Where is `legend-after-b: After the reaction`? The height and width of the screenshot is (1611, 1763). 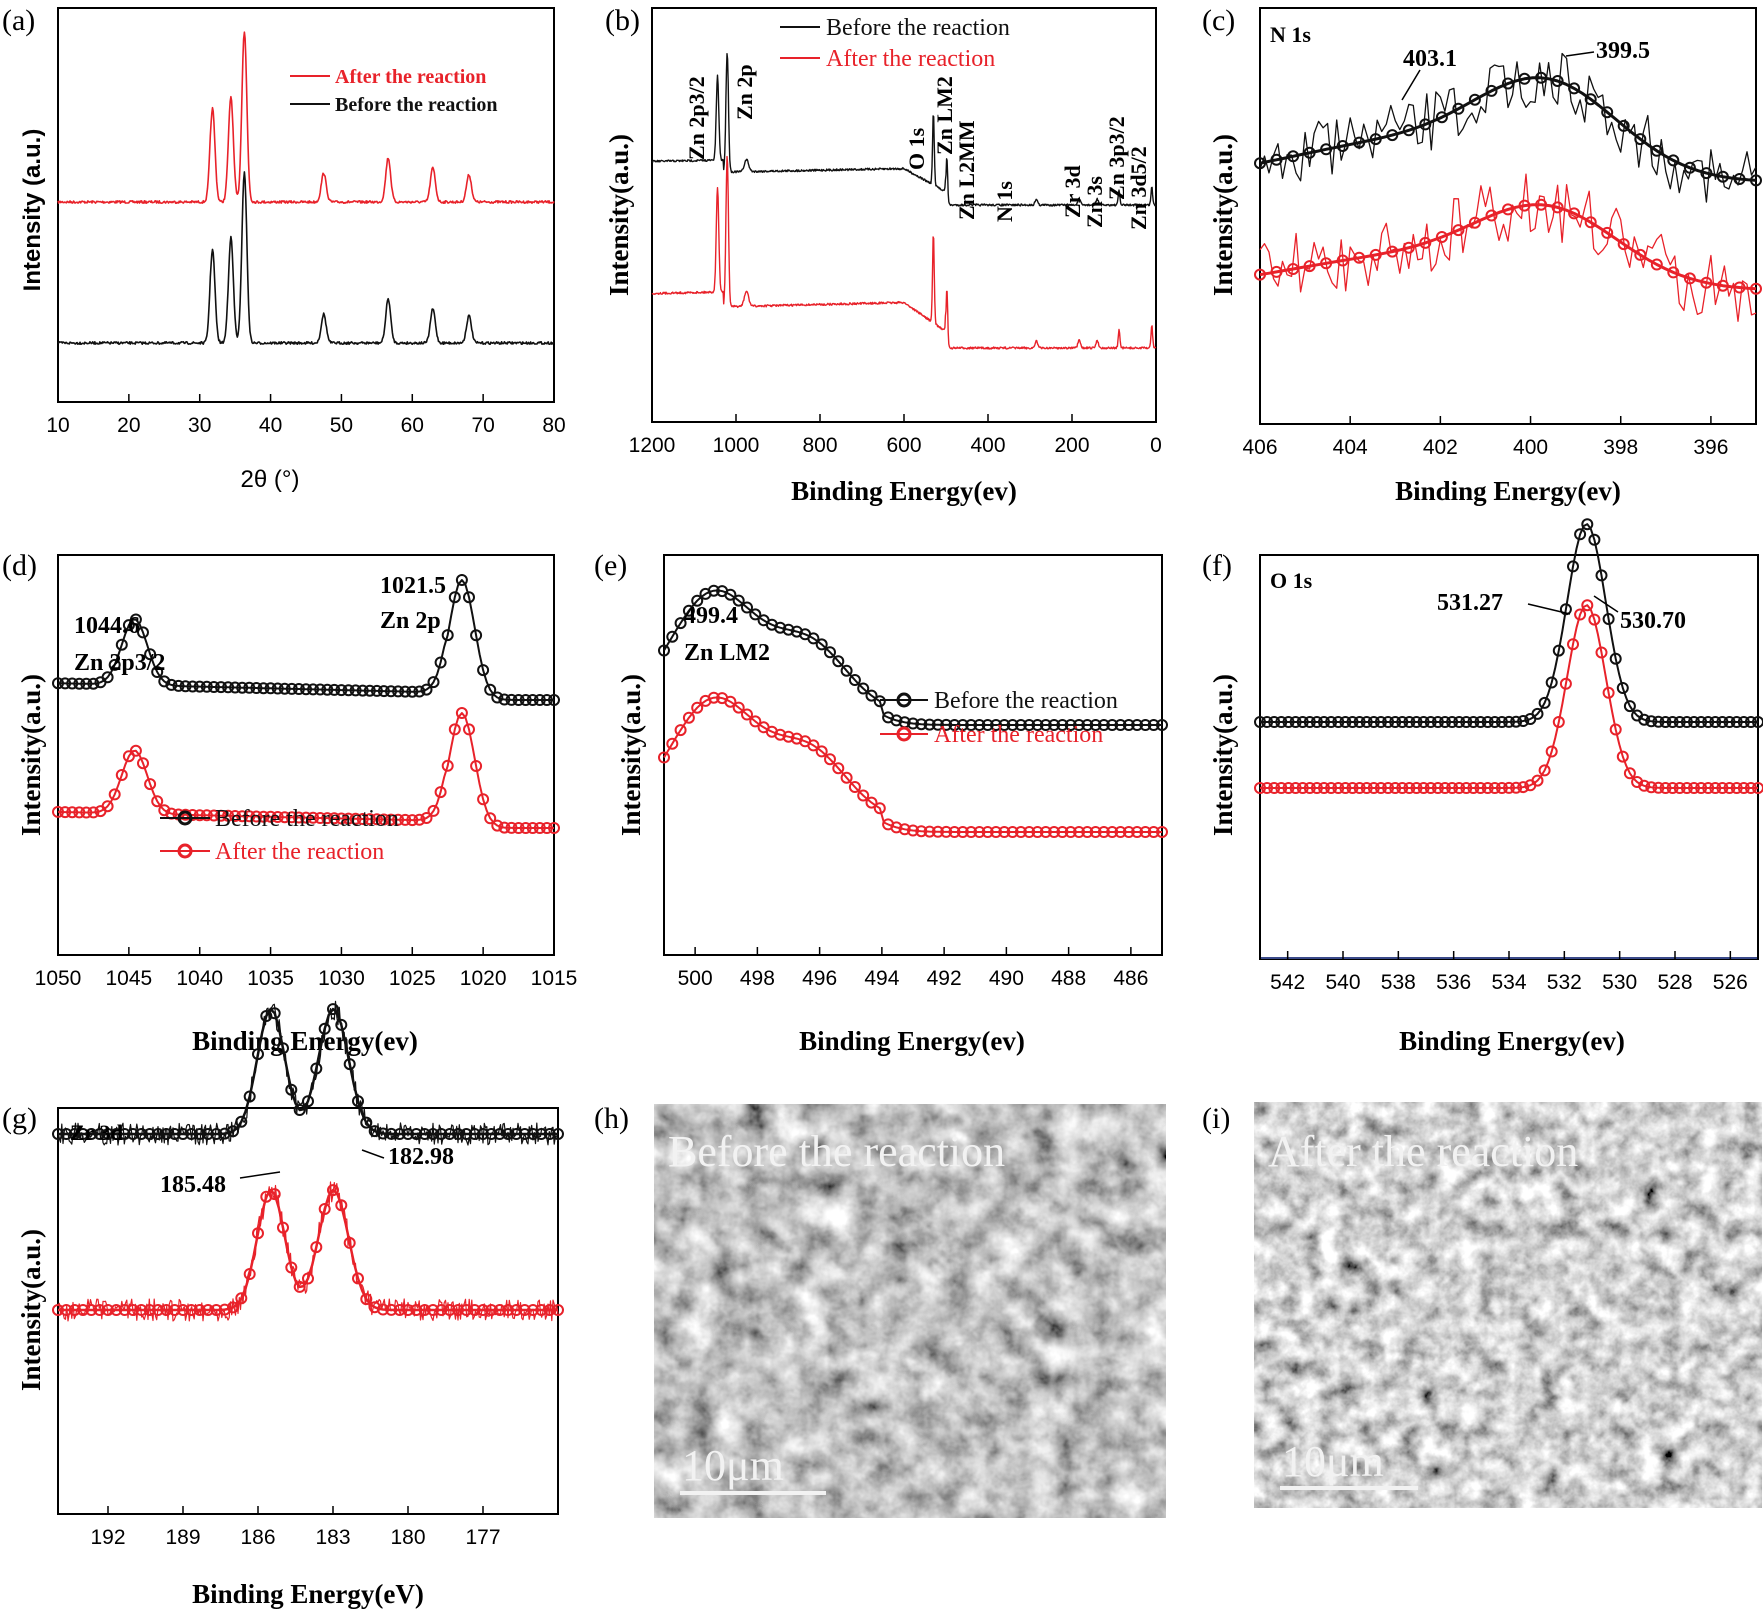 legend-after-b: After the reaction is located at coordinates (910, 59).